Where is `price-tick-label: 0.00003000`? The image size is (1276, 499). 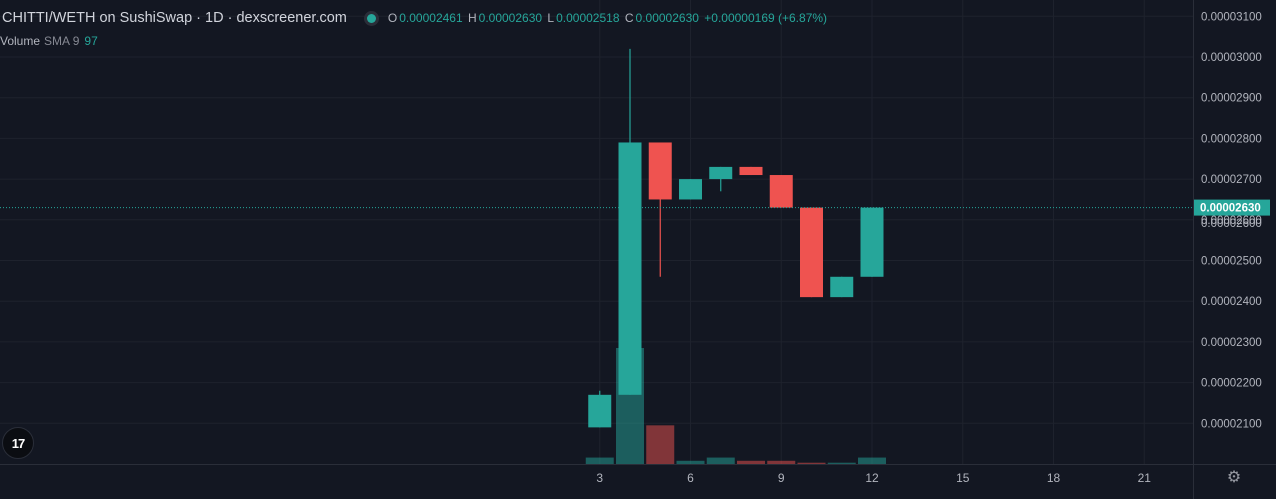 price-tick-label: 0.00003000 is located at coordinates (1231, 58).